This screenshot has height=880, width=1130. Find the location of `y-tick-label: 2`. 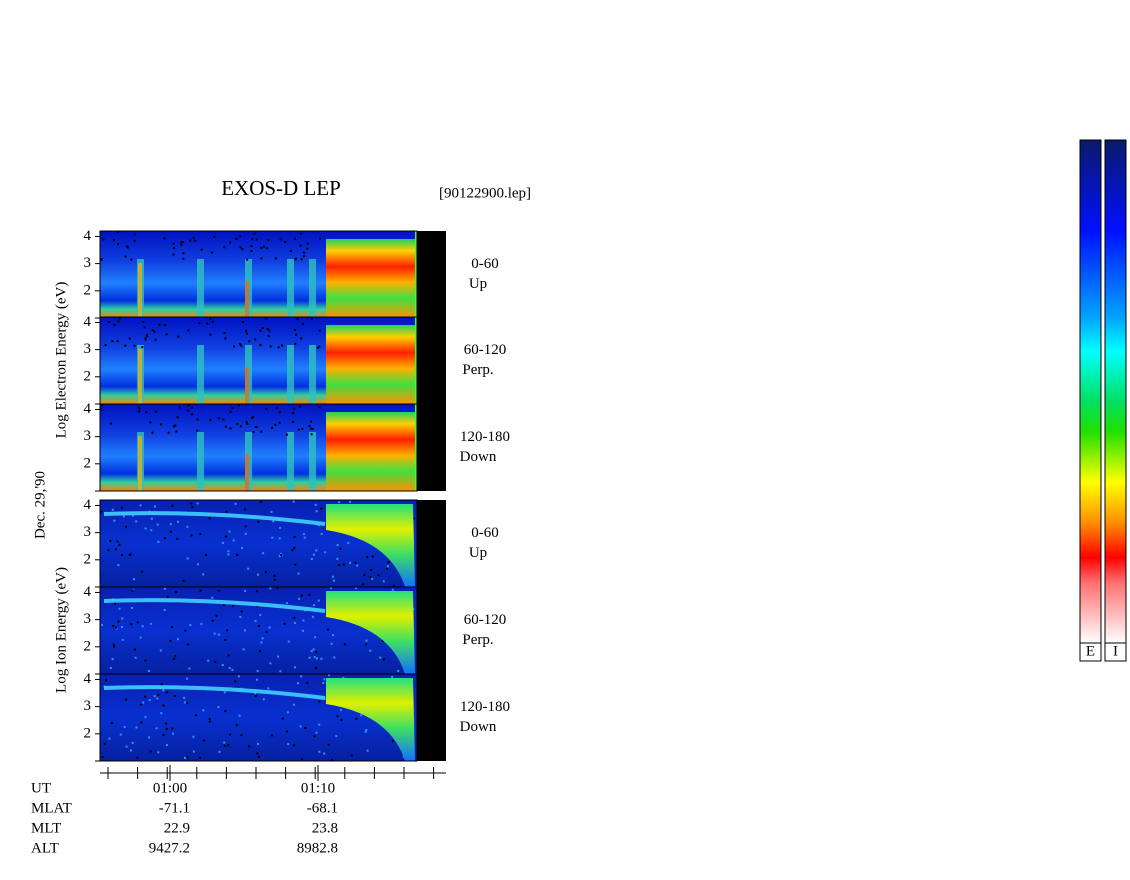

y-tick-label: 2 is located at coordinates (88, 646).